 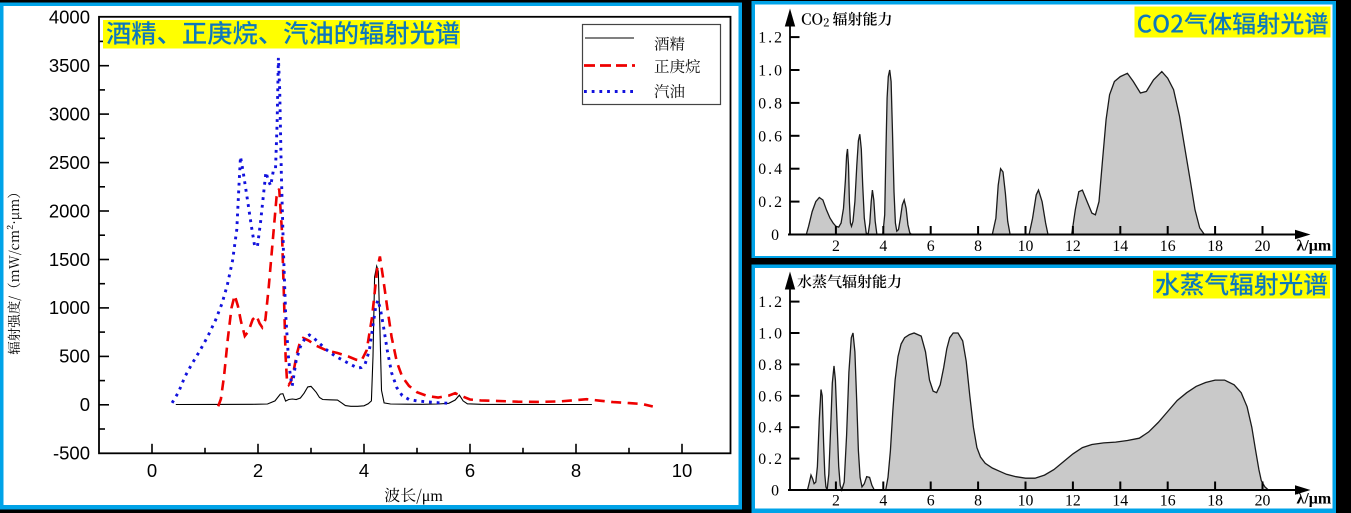 I want to click on svg-text: 3500, so click(x=69, y=65).